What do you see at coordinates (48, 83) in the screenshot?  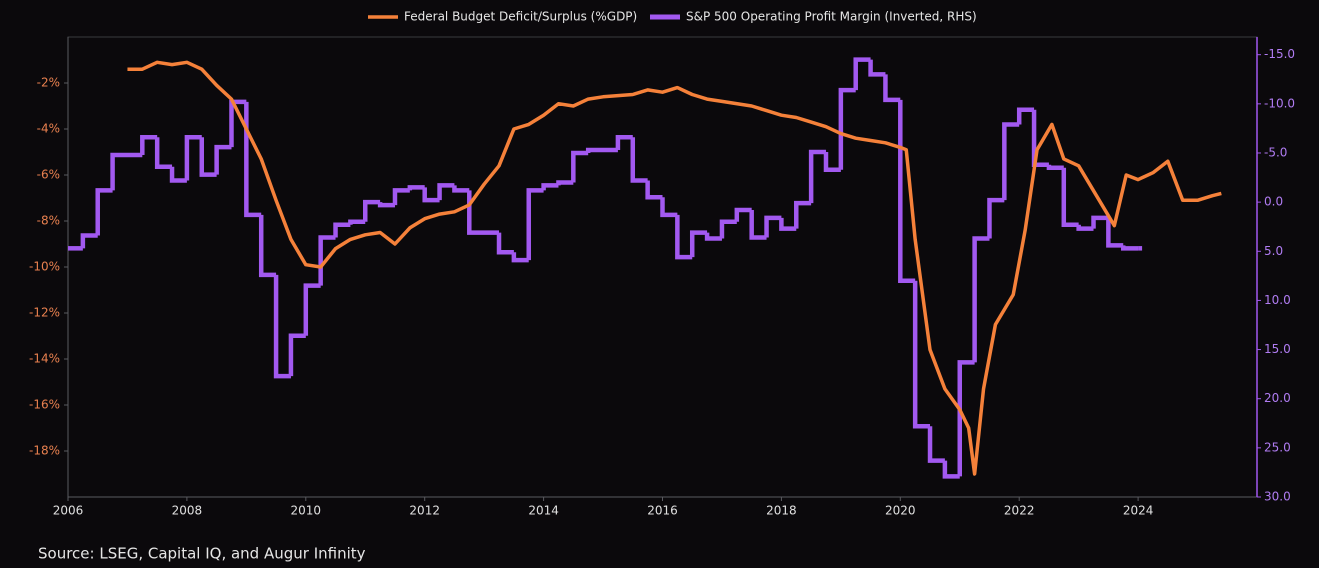 I see `y-tick-label: -2%` at bounding box center [48, 83].